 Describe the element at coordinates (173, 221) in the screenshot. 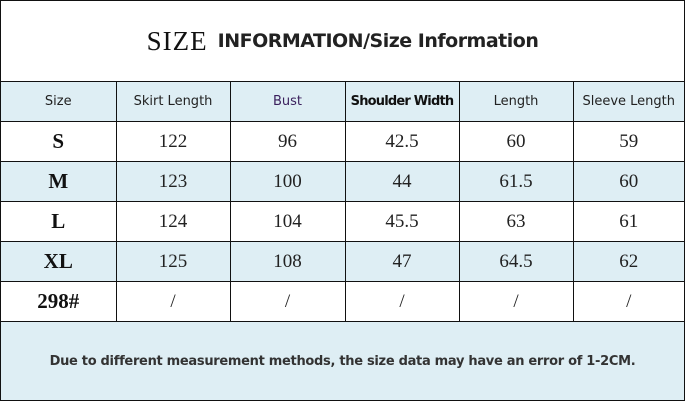

I see `measurement-cell: 124` at that location.